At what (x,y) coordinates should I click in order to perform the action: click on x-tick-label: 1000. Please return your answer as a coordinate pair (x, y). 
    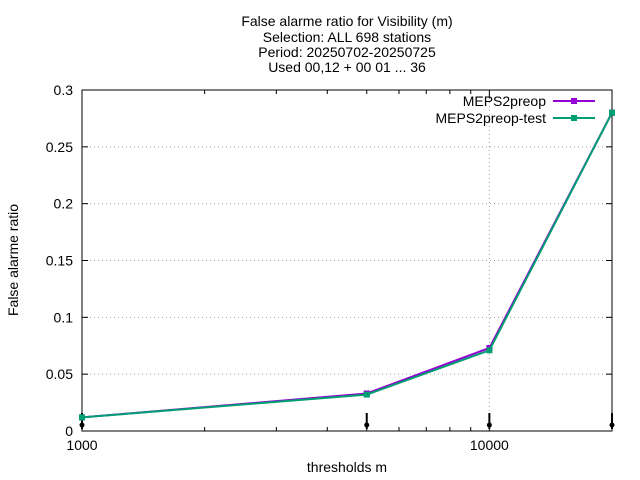
    Looking at the image, I should click on (81, 445).